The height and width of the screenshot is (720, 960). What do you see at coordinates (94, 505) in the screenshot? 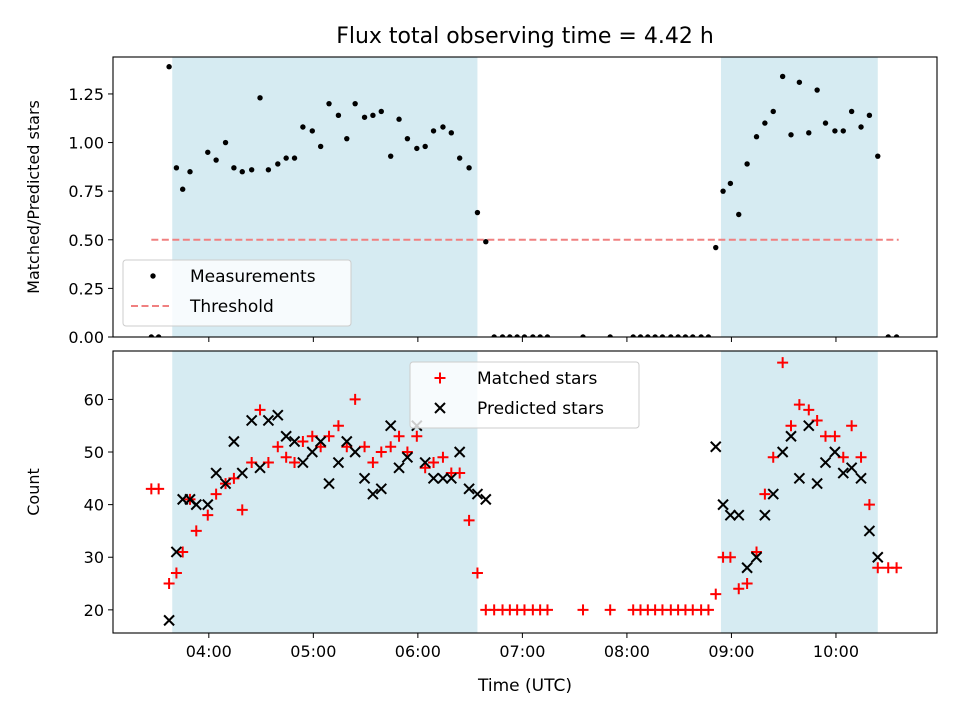
I see `y-tick-label: 40` at bounding box center [94, 505].